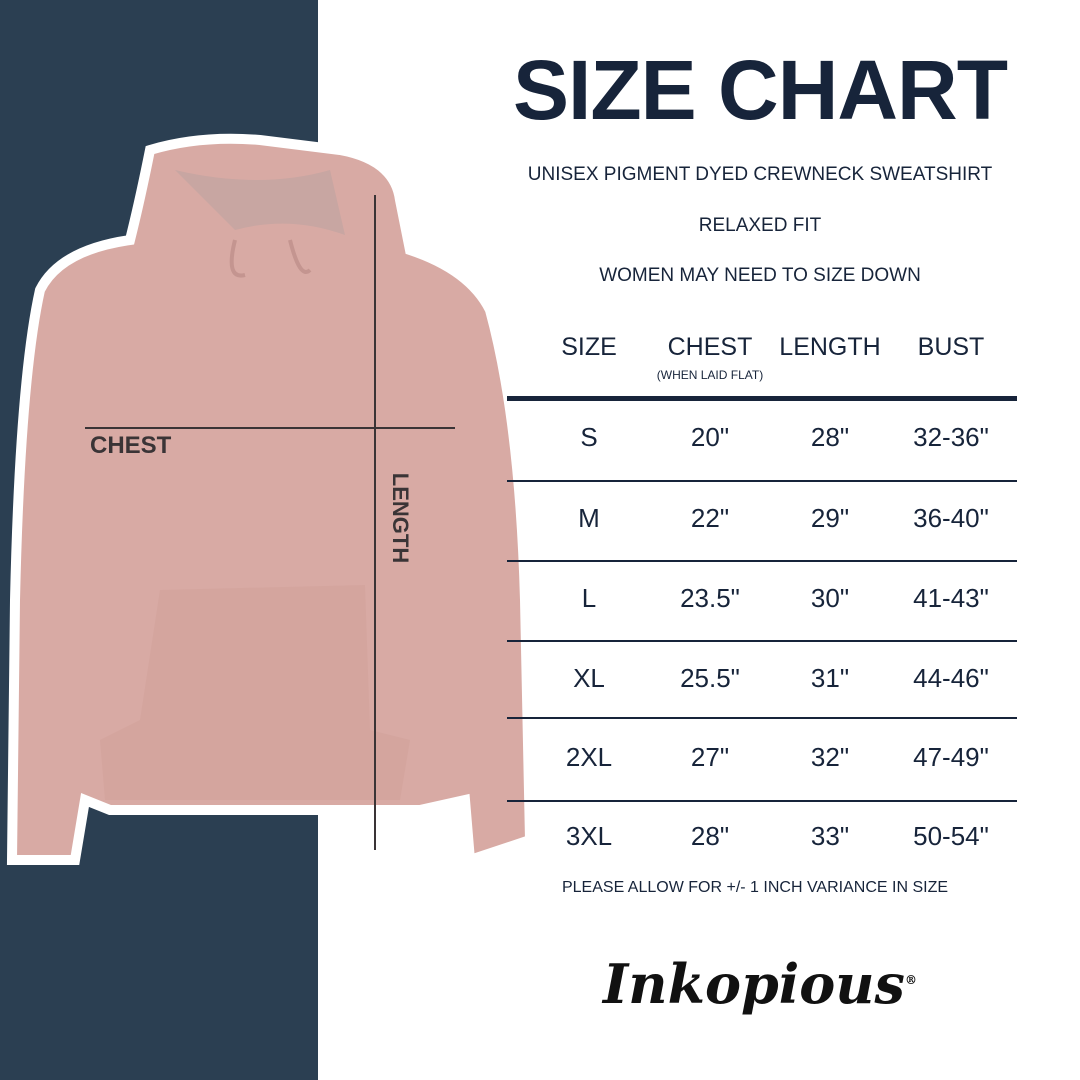 The image size is (1080, 1080). Describe the element at coordinates (830, 598) in the screenshot. I see `cell-length: 30"` at that location.